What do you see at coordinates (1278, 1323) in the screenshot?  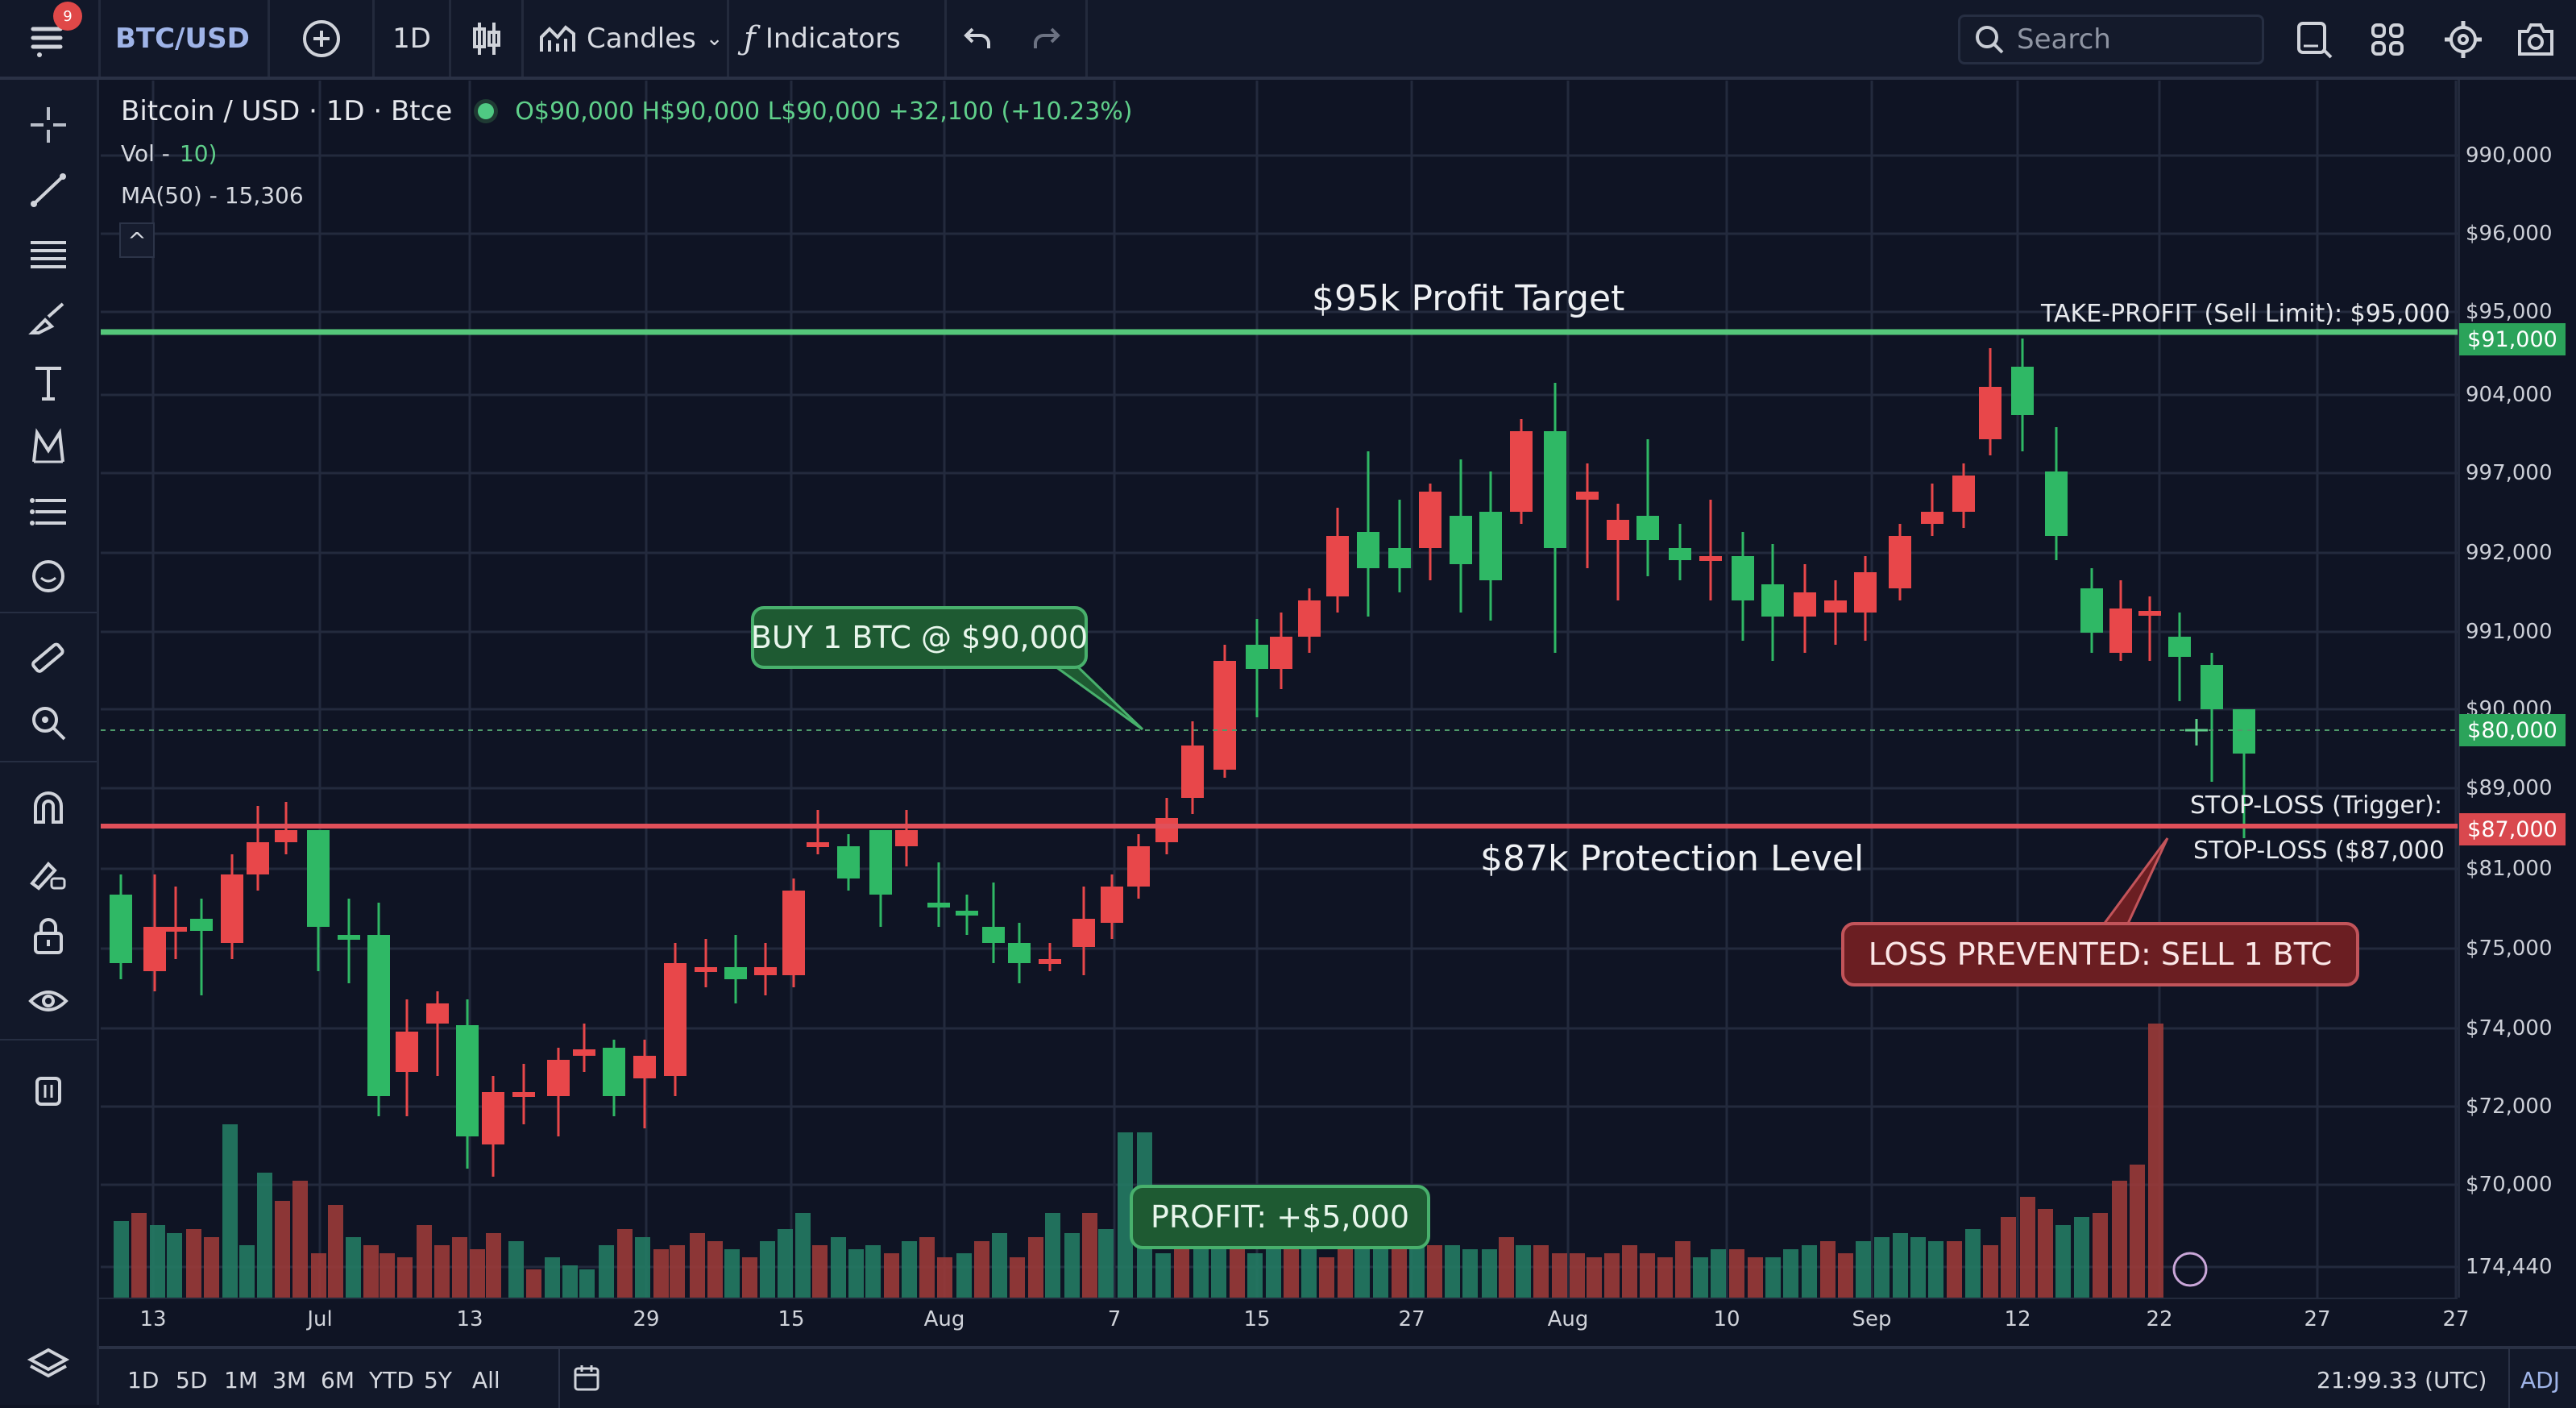 I see `time-axis` at bounding box center [1278, 1323].